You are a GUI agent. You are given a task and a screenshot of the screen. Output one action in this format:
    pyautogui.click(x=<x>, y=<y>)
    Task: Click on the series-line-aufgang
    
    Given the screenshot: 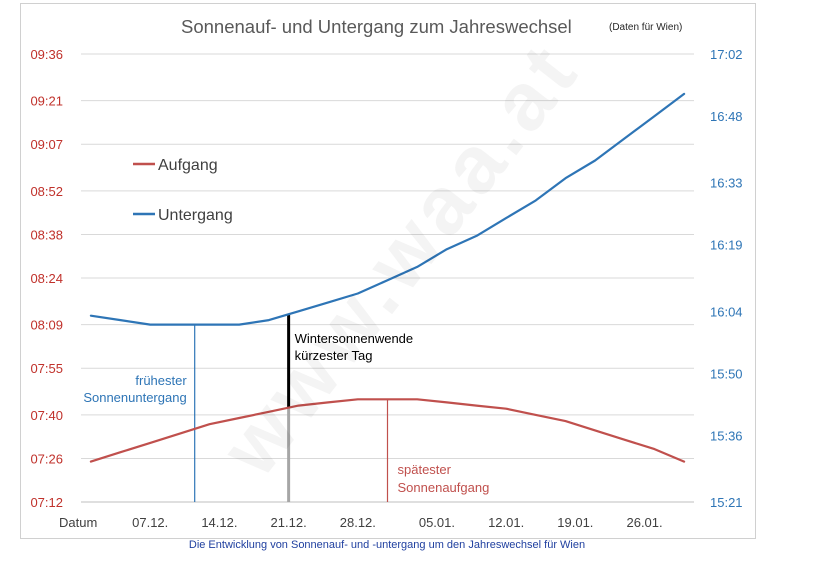 What is the action you would take?
    pyautogui.click(x=387, y=430)
    